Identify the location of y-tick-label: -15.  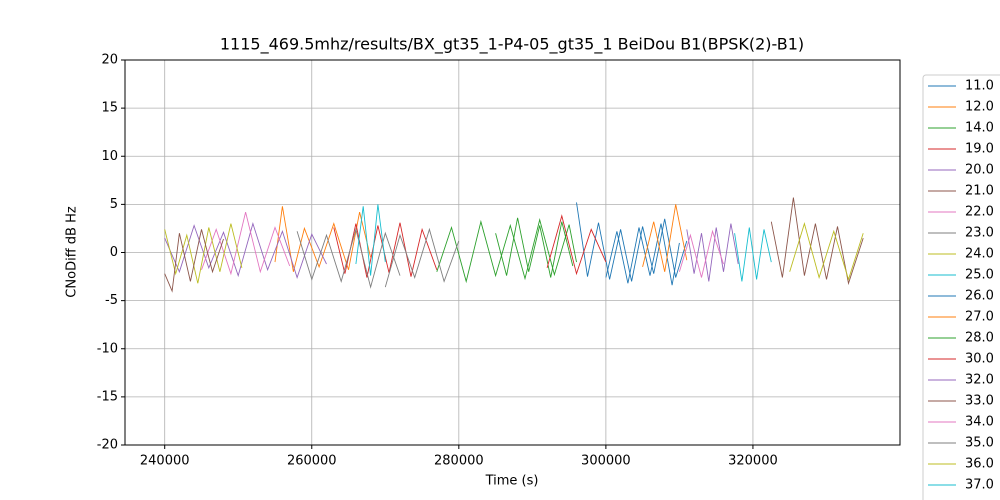
(107, 396).